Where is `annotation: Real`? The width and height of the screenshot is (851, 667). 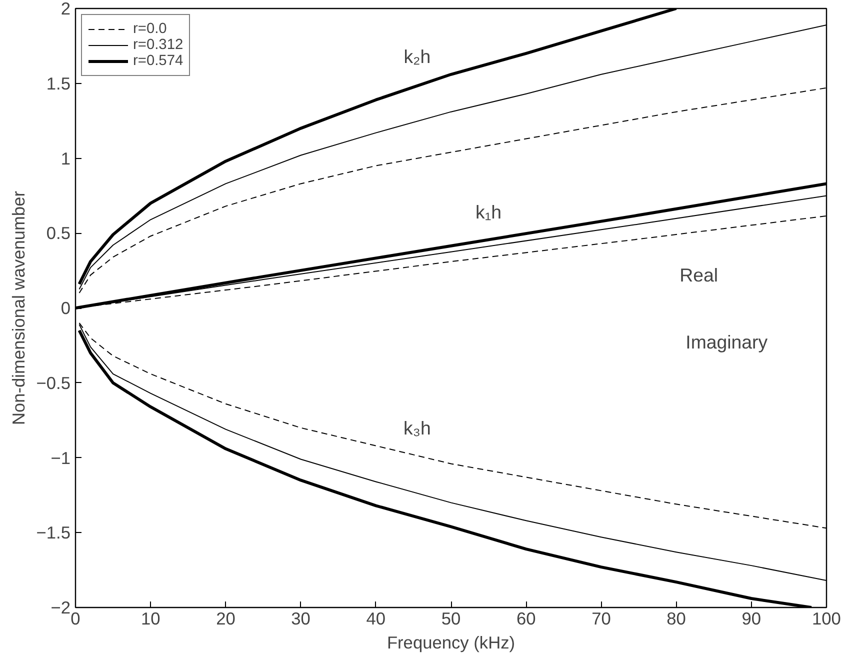
annotation: Real is located at coordinates (699, 275).